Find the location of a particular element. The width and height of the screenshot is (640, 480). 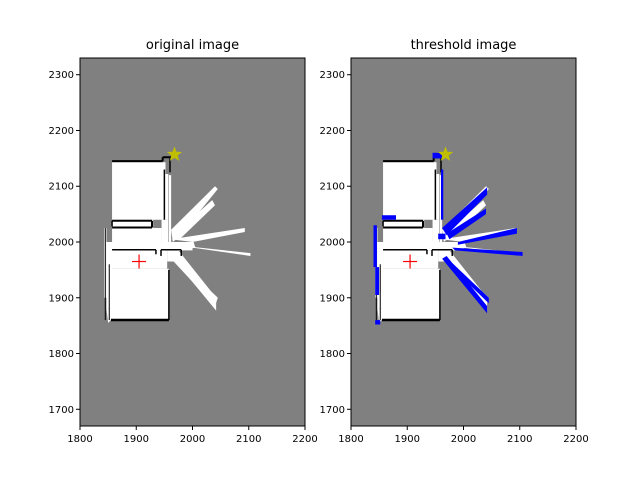

panel-title: threshold image is located at coordinates (464, 45).